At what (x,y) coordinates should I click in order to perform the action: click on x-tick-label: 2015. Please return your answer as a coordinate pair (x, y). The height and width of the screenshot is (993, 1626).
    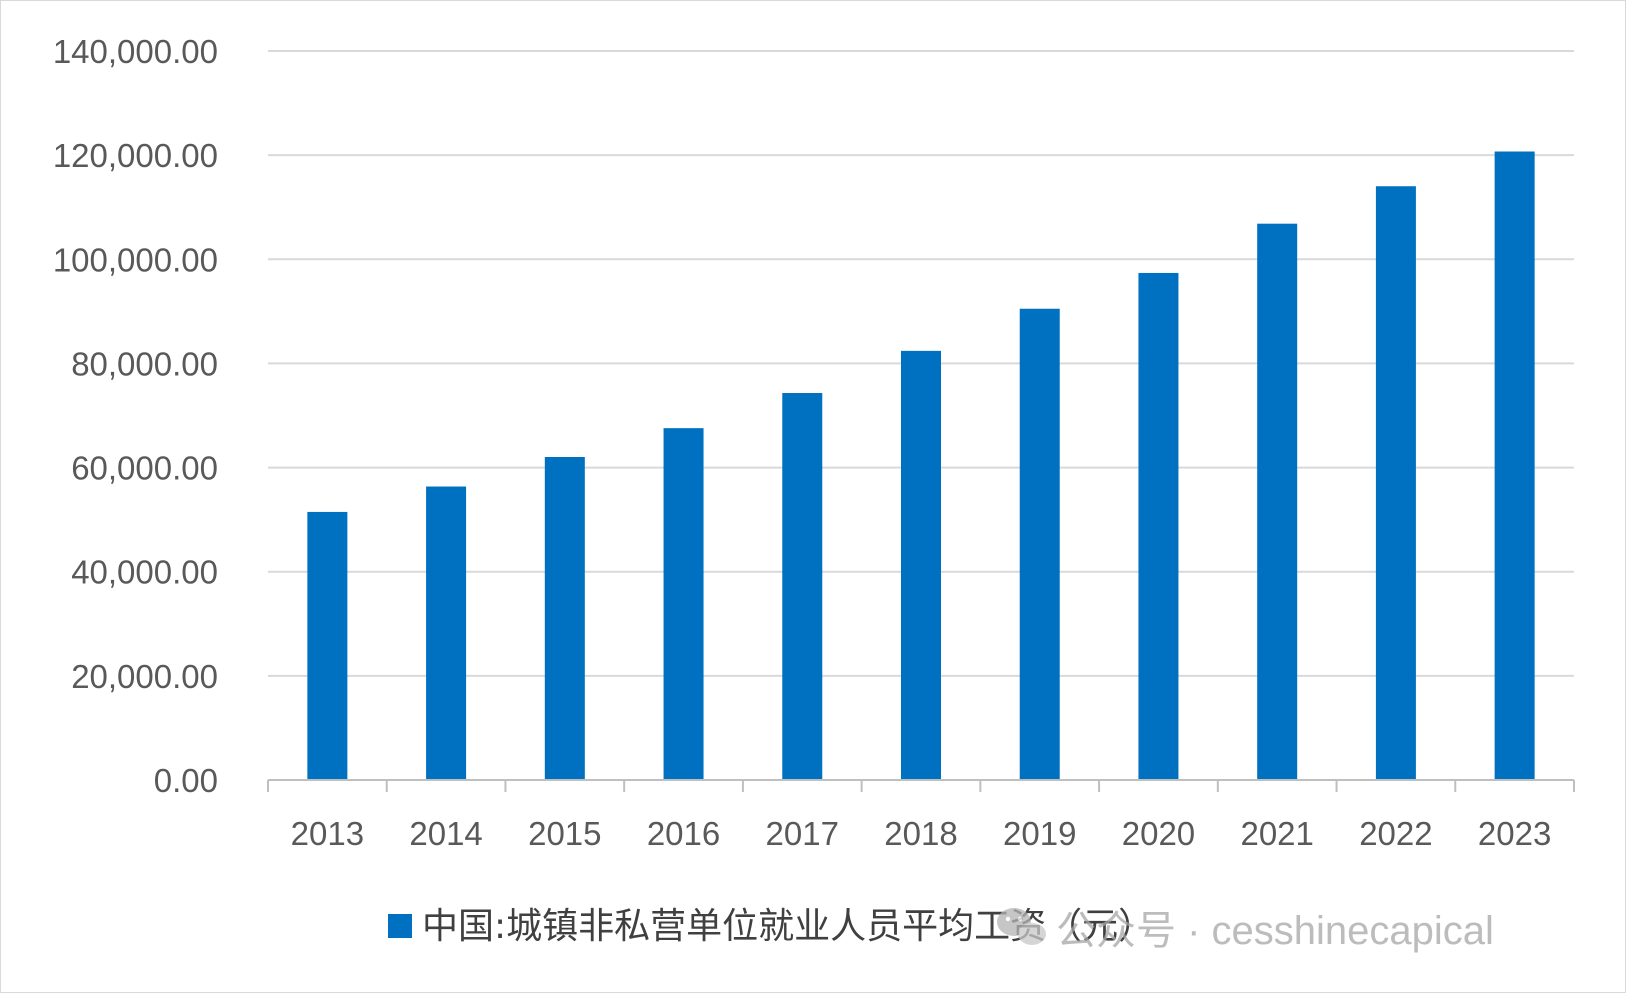
    Looking at the image, I should click on (564, 833).